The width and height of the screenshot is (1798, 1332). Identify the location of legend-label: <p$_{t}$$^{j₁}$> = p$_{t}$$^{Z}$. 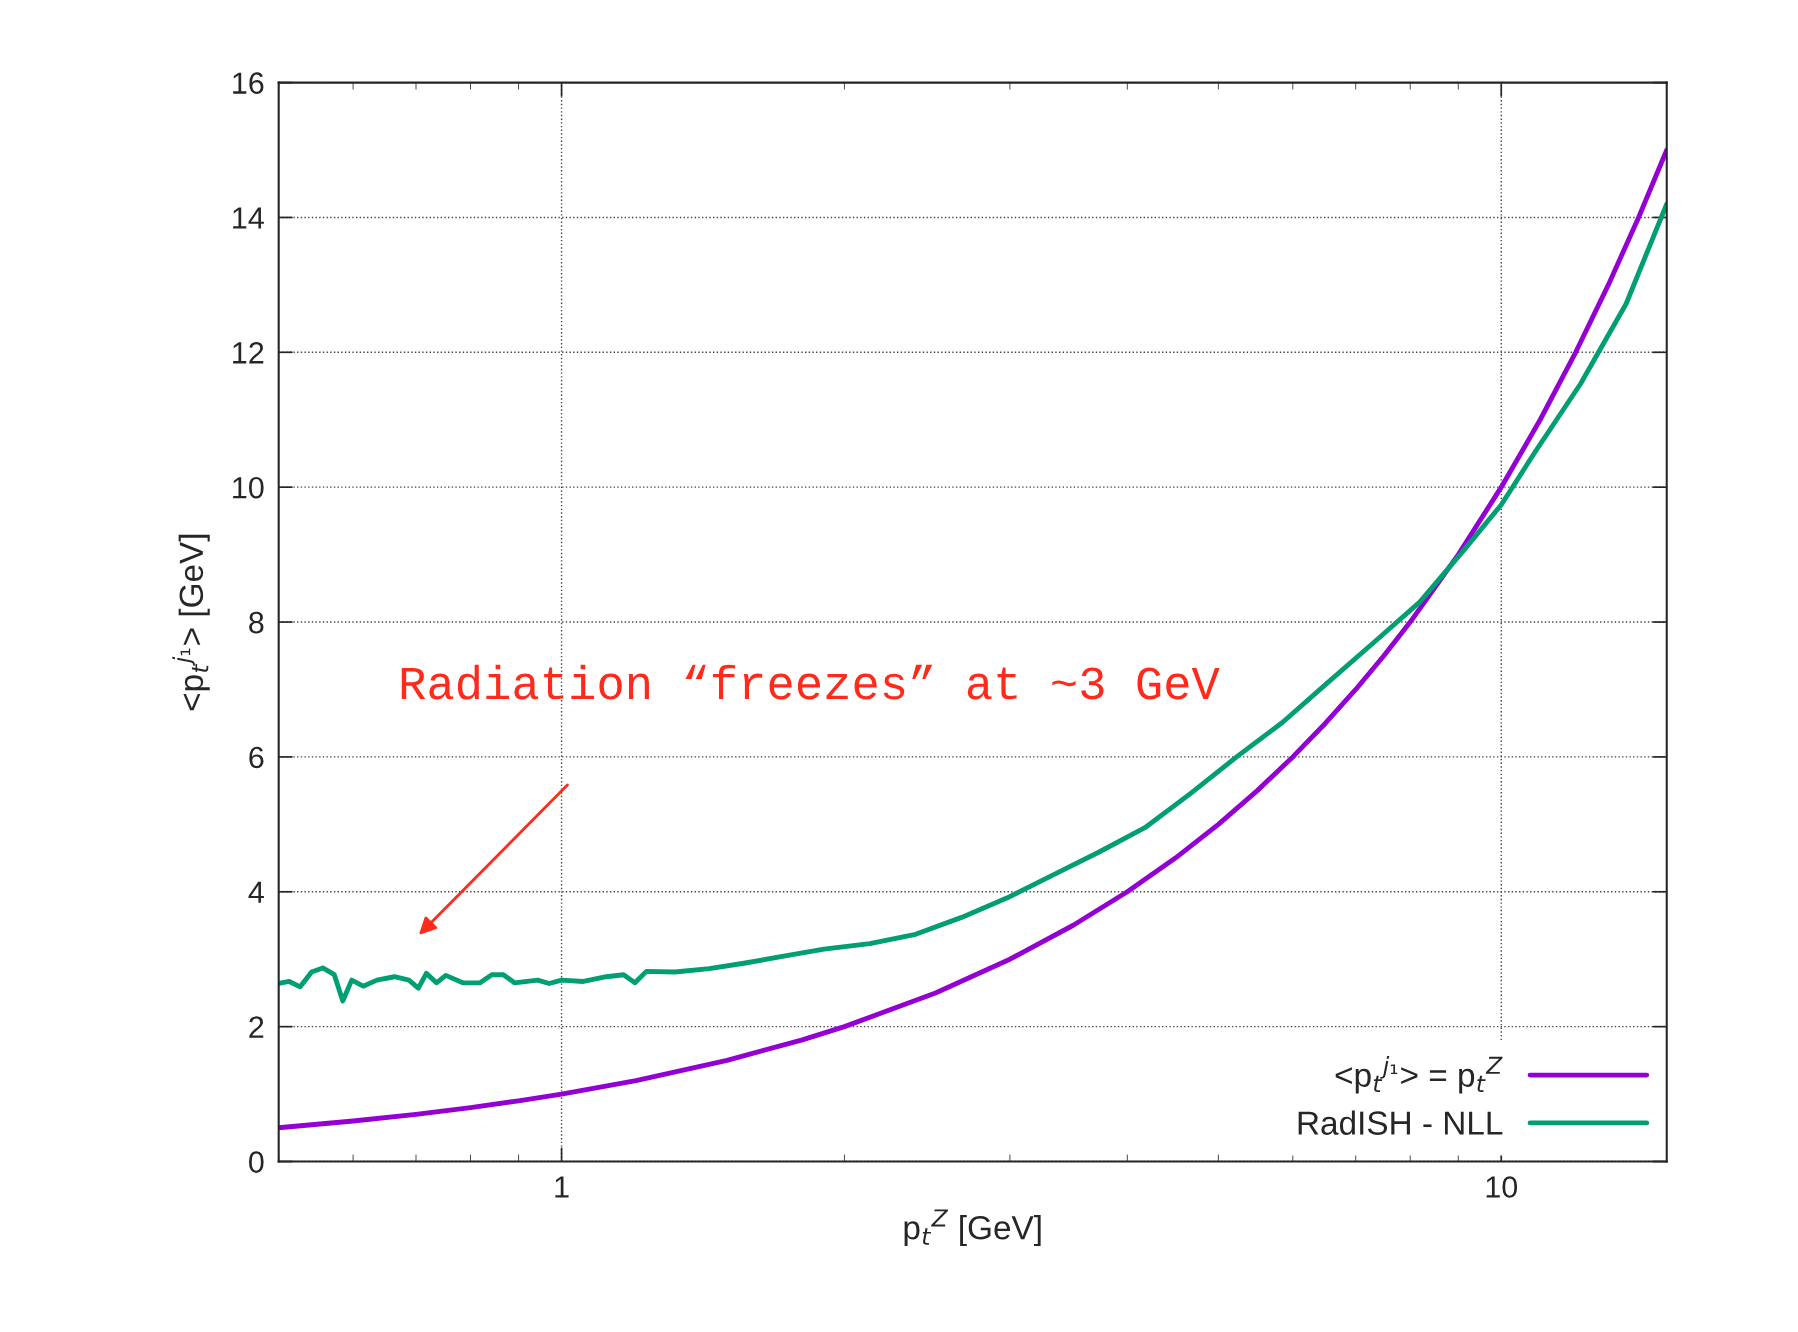
(1419, 1075).